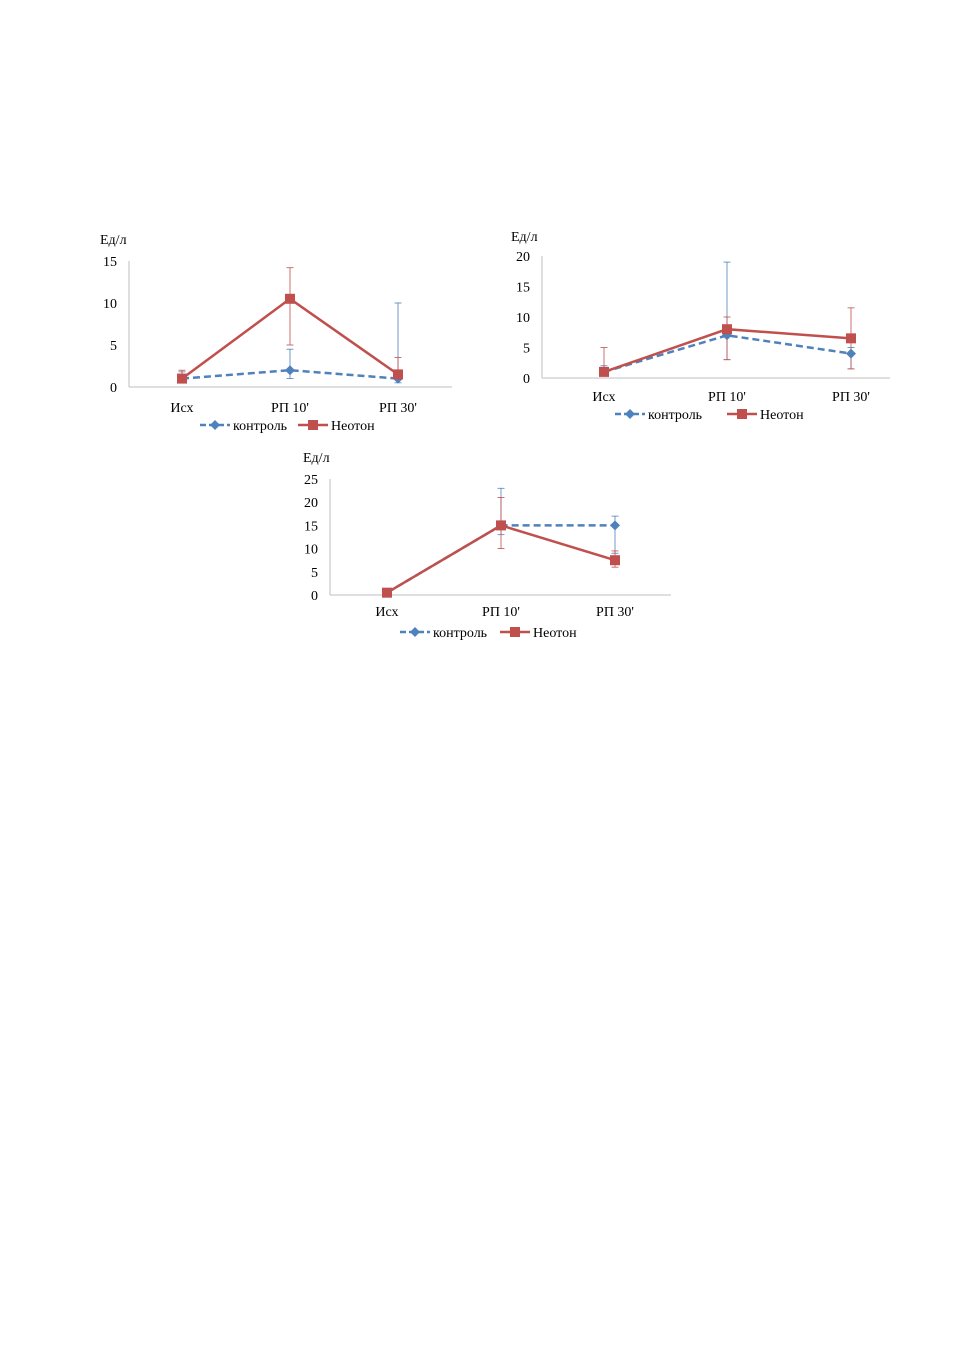 This screenshot has height=1350, width=954. Describe the element at coordinates (276, 333) in the screenshot. I see `chart-1: Ед/л 0 5 10 15 Исх РП 10' РП 30' контроль Неотон` at that location.